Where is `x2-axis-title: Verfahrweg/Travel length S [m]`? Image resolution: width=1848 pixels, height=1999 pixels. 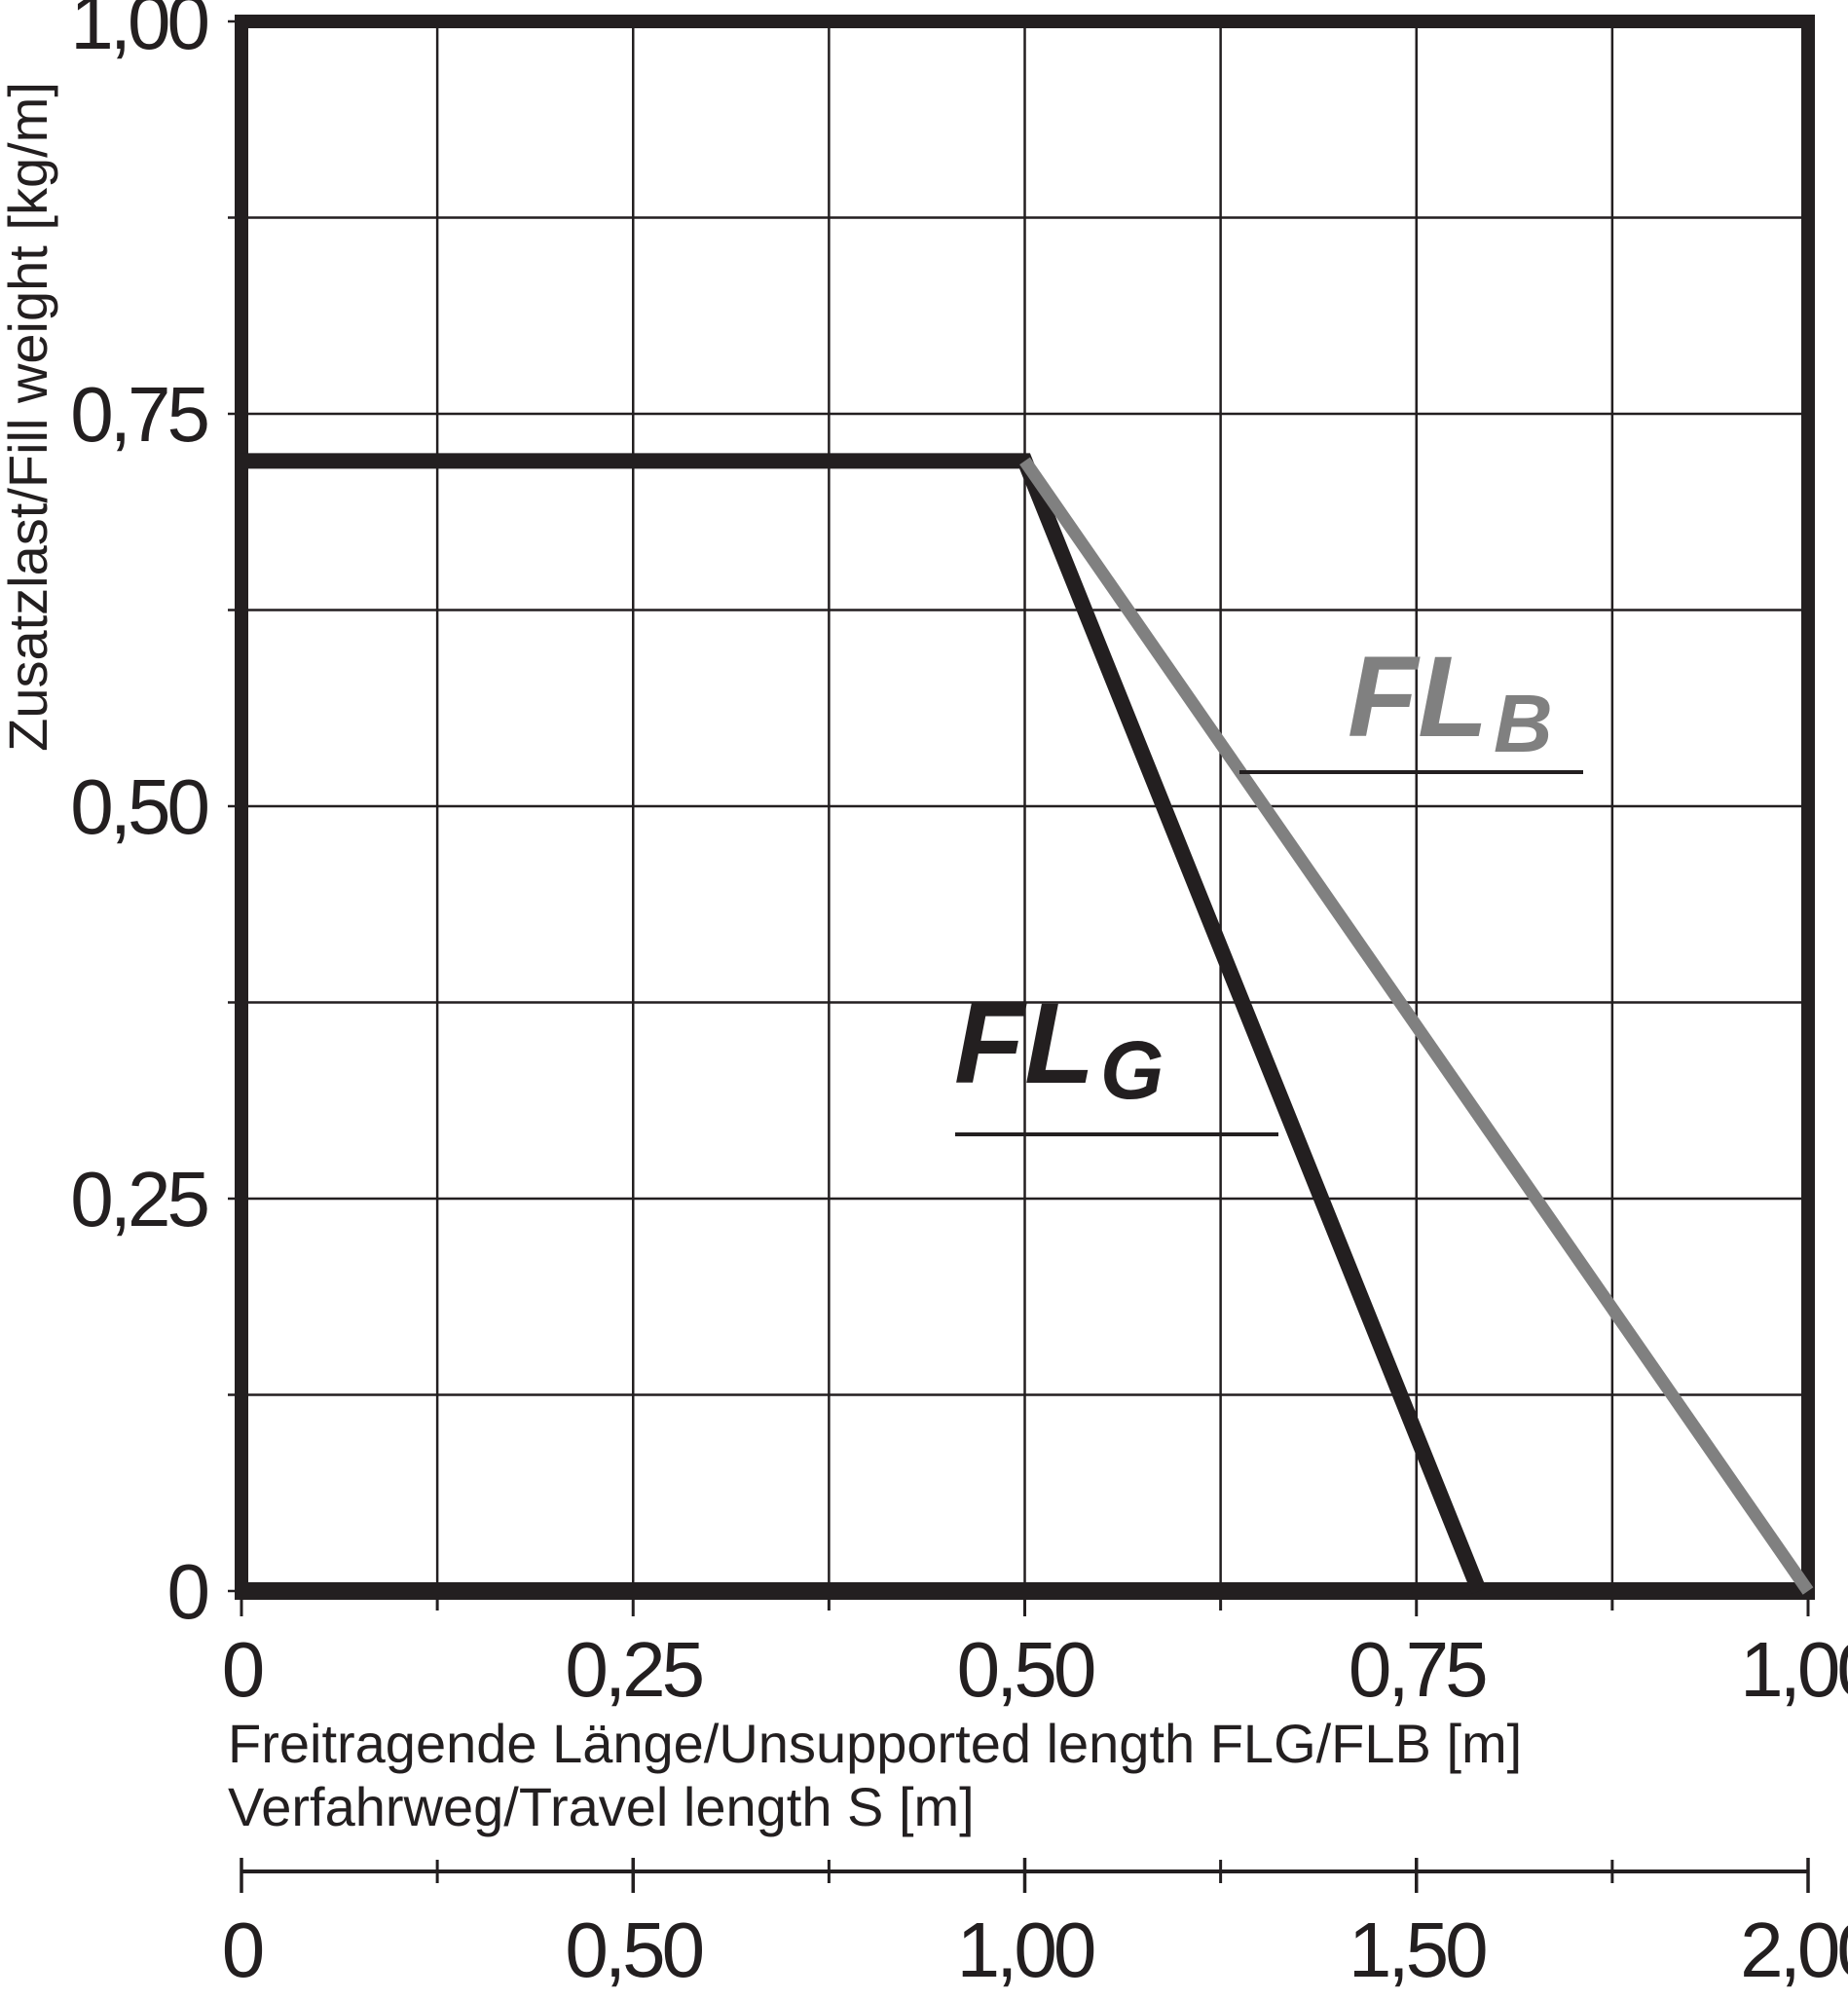 x2-axis-title: Verfahrweg/Travel length S [m] is located at coordinates (601, 1806).